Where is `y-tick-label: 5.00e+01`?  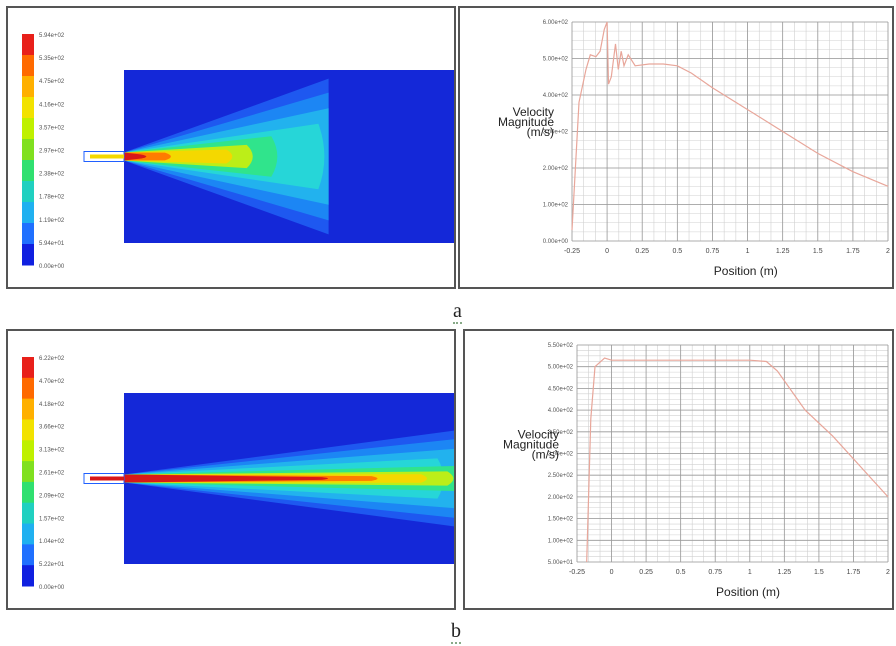 y-tick-label: 5.00e+01 is located at coordinates (561, 563).